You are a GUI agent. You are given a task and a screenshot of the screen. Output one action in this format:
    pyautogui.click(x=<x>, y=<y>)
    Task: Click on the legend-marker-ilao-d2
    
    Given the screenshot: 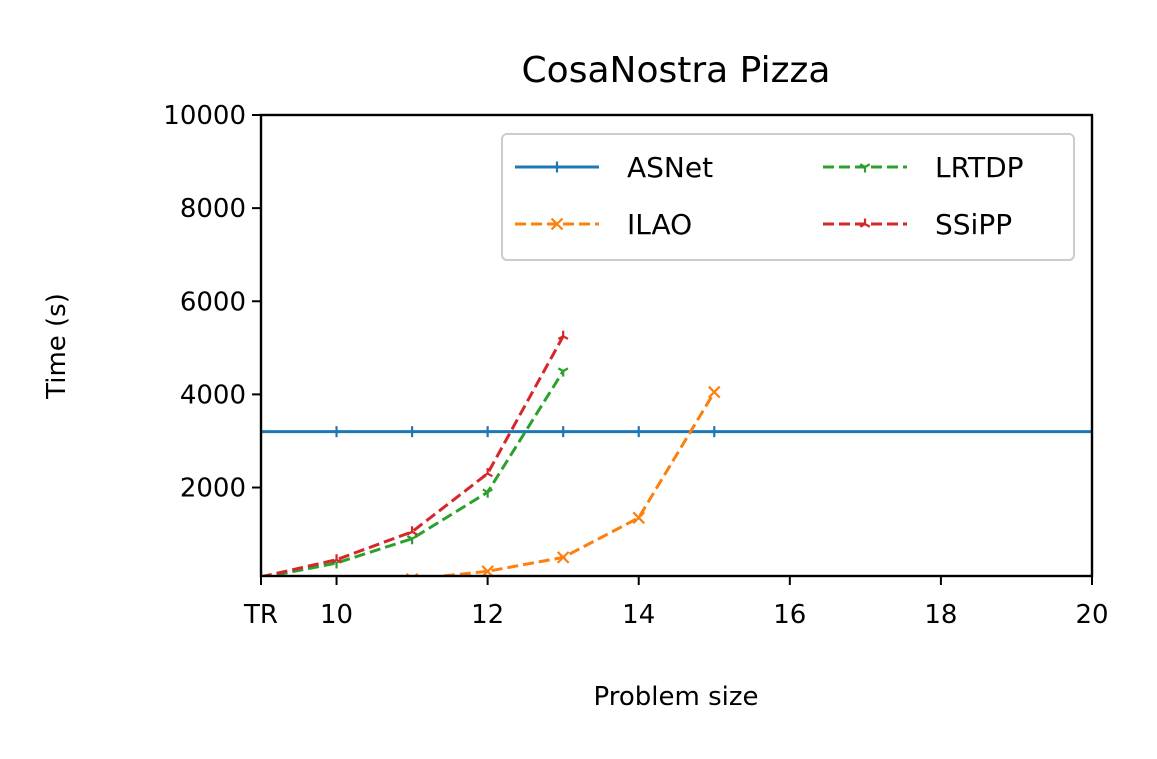 What is the action you would take?
    pyautogui.click(x=557, y=224)
    